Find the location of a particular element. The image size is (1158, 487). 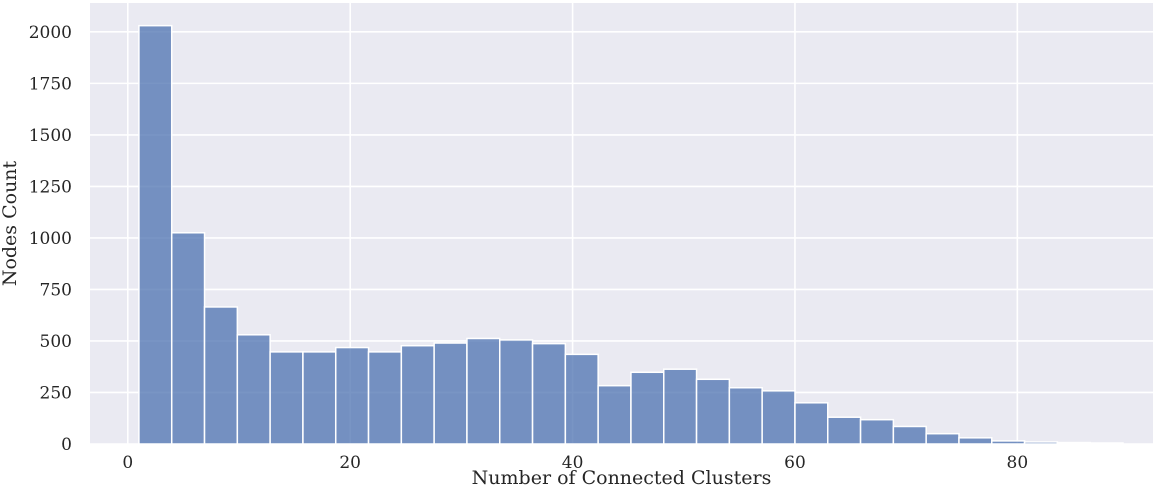

x-tick-label: 60 is located at coordinates (795, 463).